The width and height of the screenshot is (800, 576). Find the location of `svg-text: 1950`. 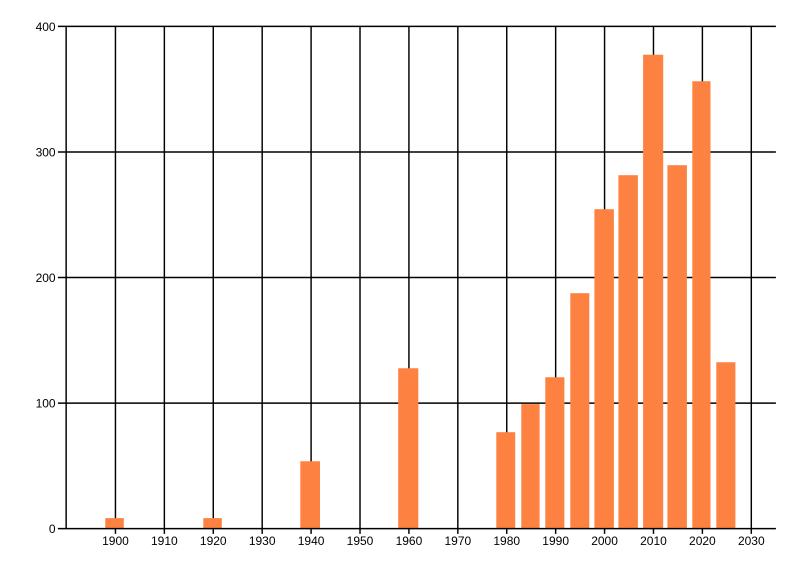

svg-text: 1950 is located at coordinates (360, 541).